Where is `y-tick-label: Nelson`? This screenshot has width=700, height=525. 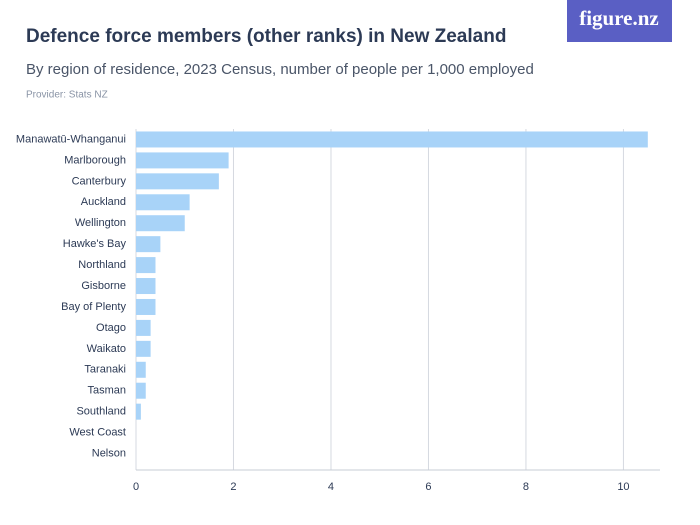
y-tick-label: Nelson is located at coordinates (109, 453).